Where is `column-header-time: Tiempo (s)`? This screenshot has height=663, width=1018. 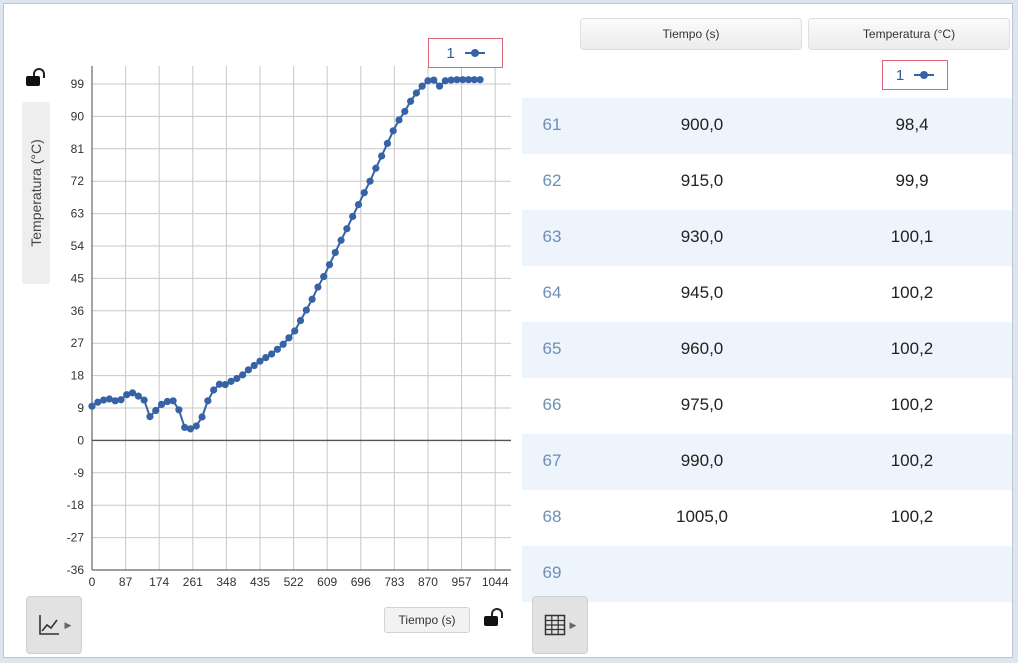
column-header-time: Tiempo (s) is located at coordinates (691, 34).